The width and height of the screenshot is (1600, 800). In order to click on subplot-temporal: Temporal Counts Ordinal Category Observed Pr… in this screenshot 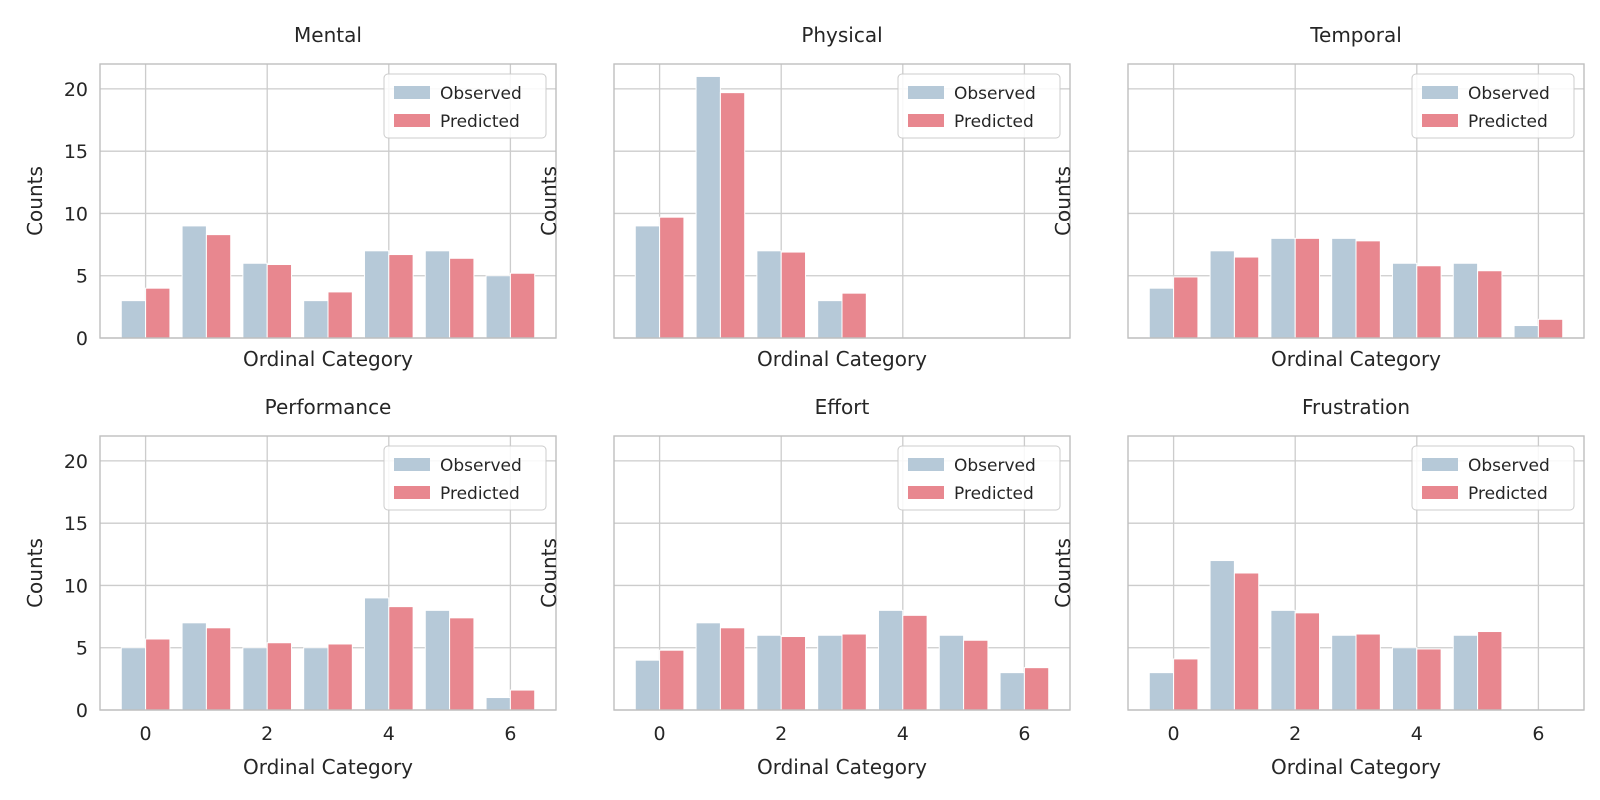, I will do `click(1318, 197)`.